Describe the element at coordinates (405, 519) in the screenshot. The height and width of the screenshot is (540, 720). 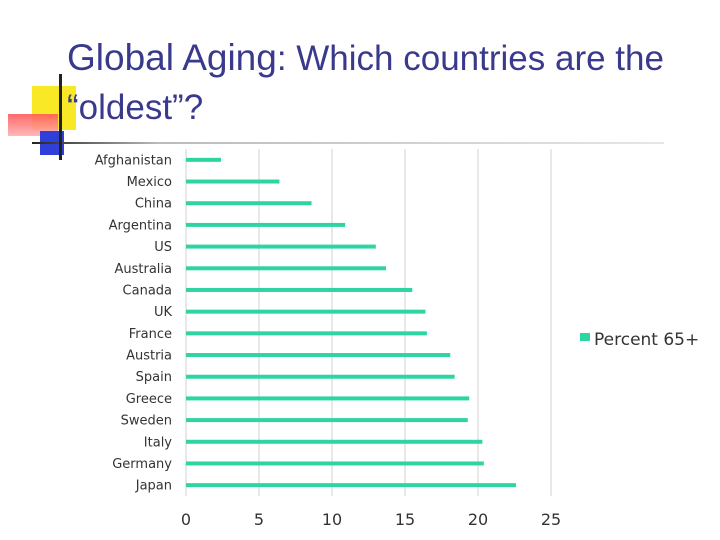
I see `x-tick-label: 15` at that location.